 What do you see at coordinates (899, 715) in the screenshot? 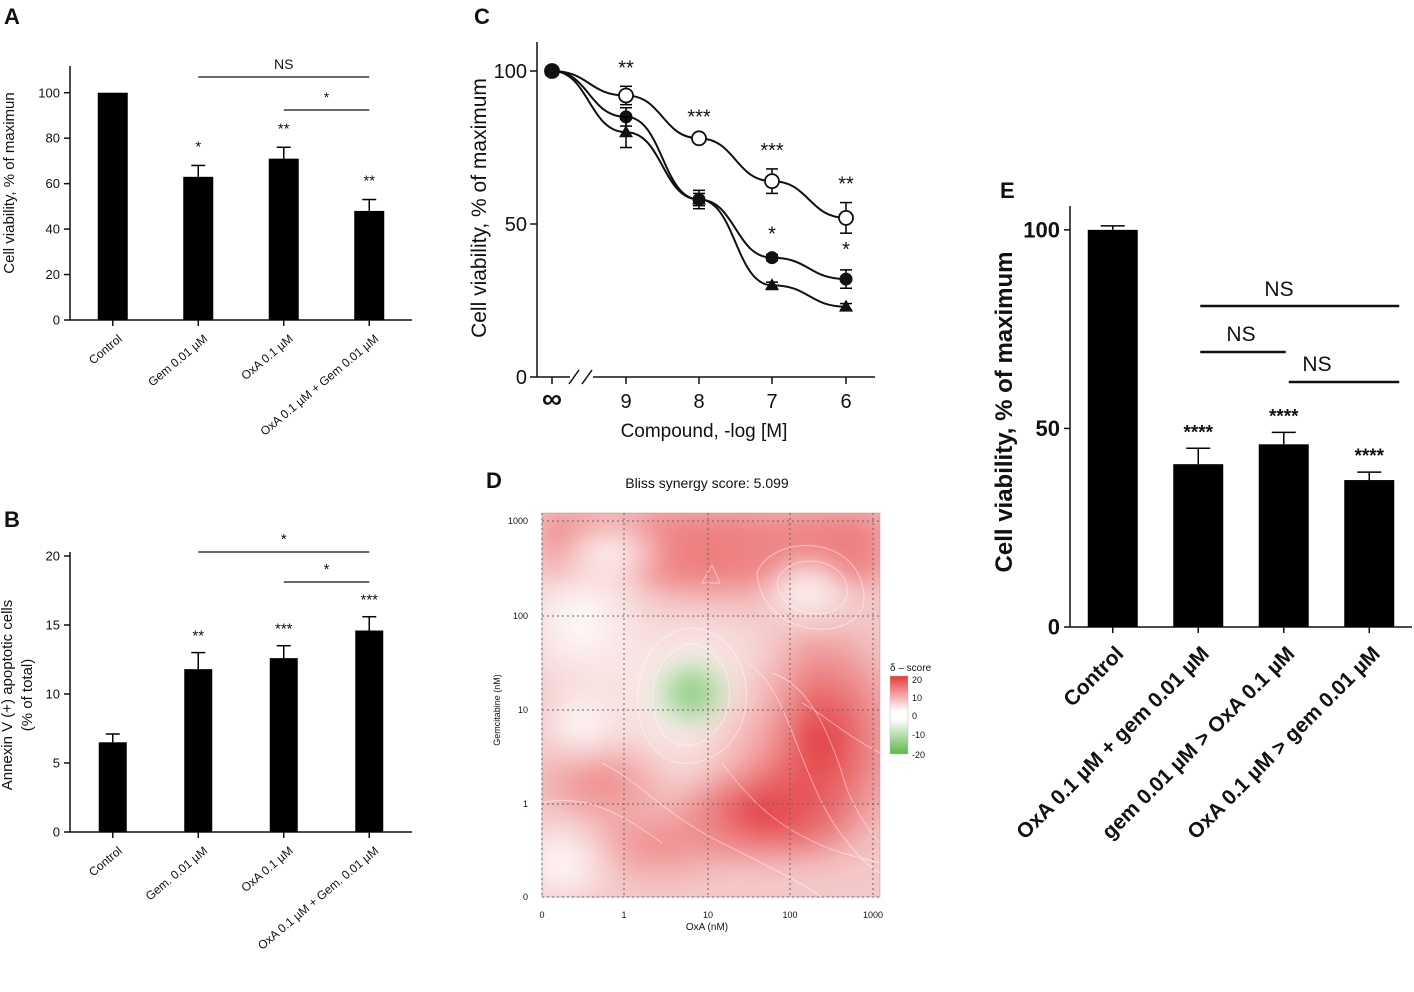
I see `delta-score-legend-bar` at bounding box center [899, 715].